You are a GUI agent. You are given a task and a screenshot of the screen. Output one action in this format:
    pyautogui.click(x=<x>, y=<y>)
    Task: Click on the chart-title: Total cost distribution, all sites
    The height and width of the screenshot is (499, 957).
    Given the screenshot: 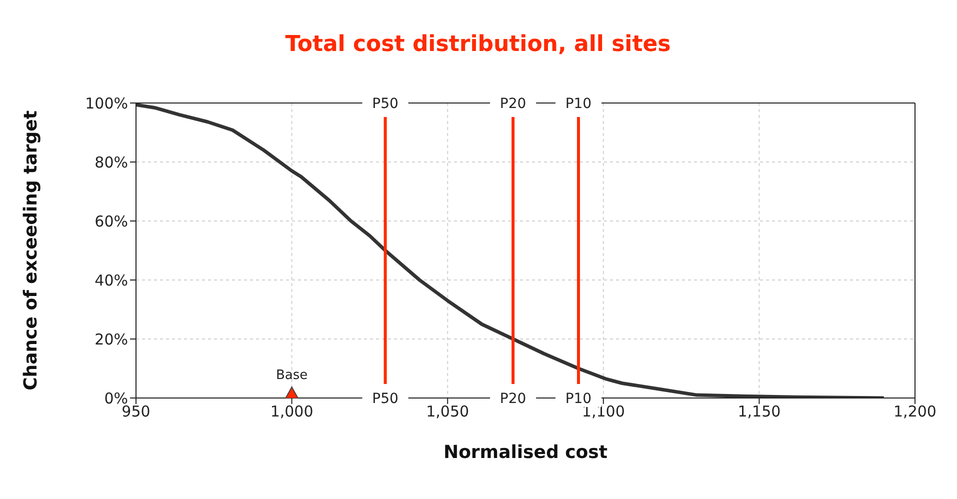 What is the action you would take?
    pyautogui.click(x=478, y=45)
    